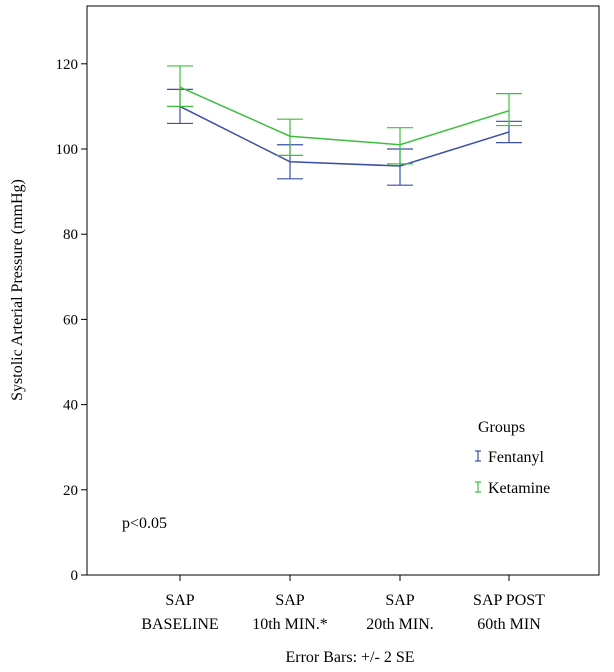  I want to click on x-tick-label: SAP POST, so click(509, 600).